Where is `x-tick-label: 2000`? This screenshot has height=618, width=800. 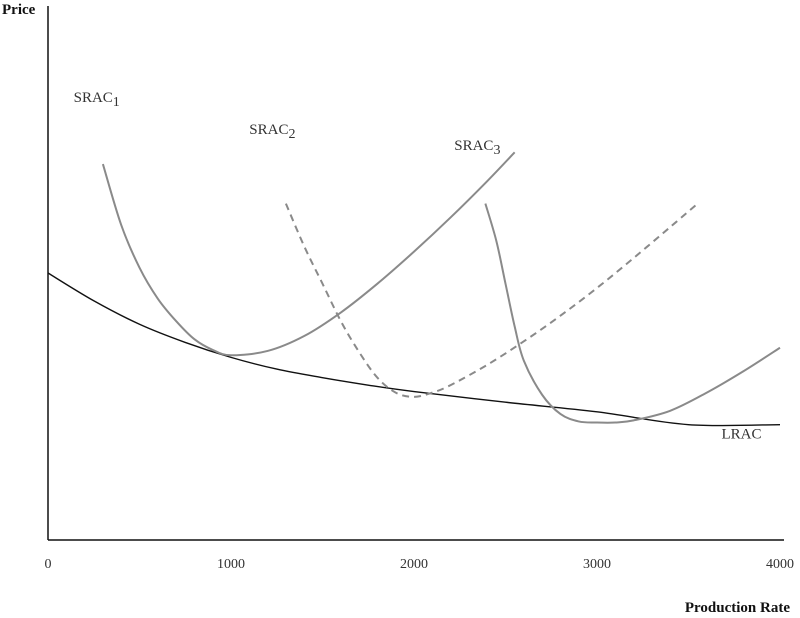
x-tick-label: 2000 is located at coordinates (414, 564).